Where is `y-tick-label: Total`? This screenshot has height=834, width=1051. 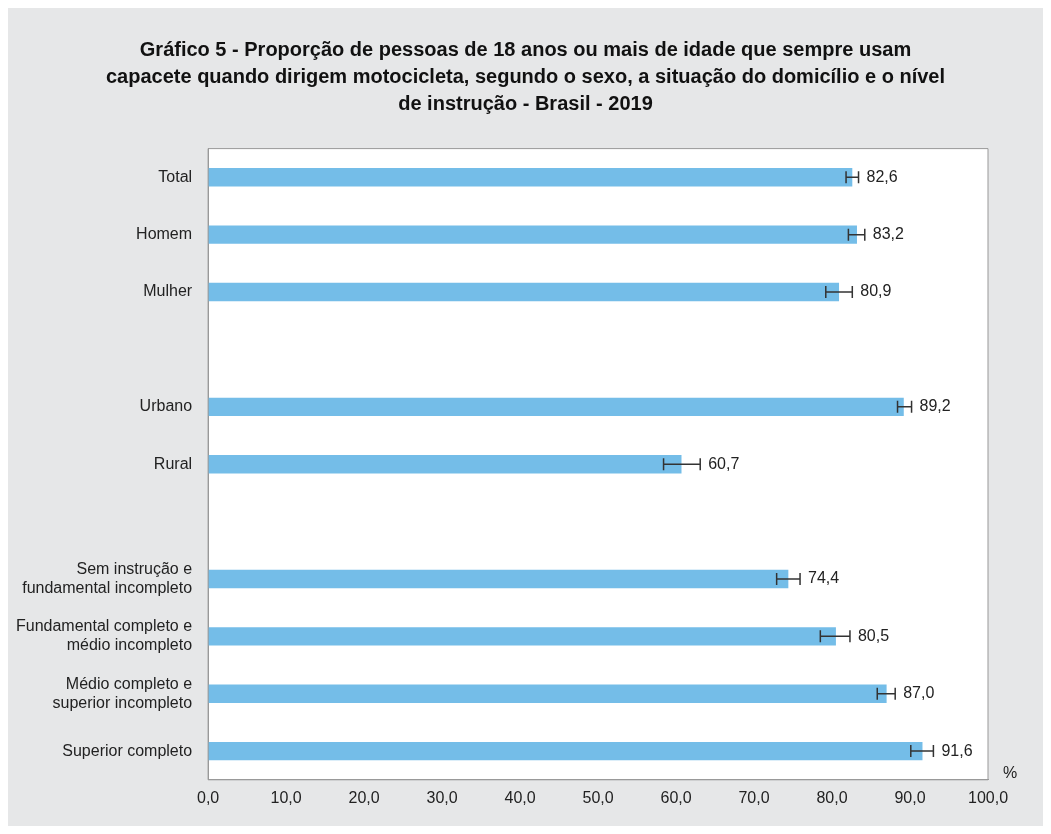 y-tick-label: Total is located at coordinates (175, 176).